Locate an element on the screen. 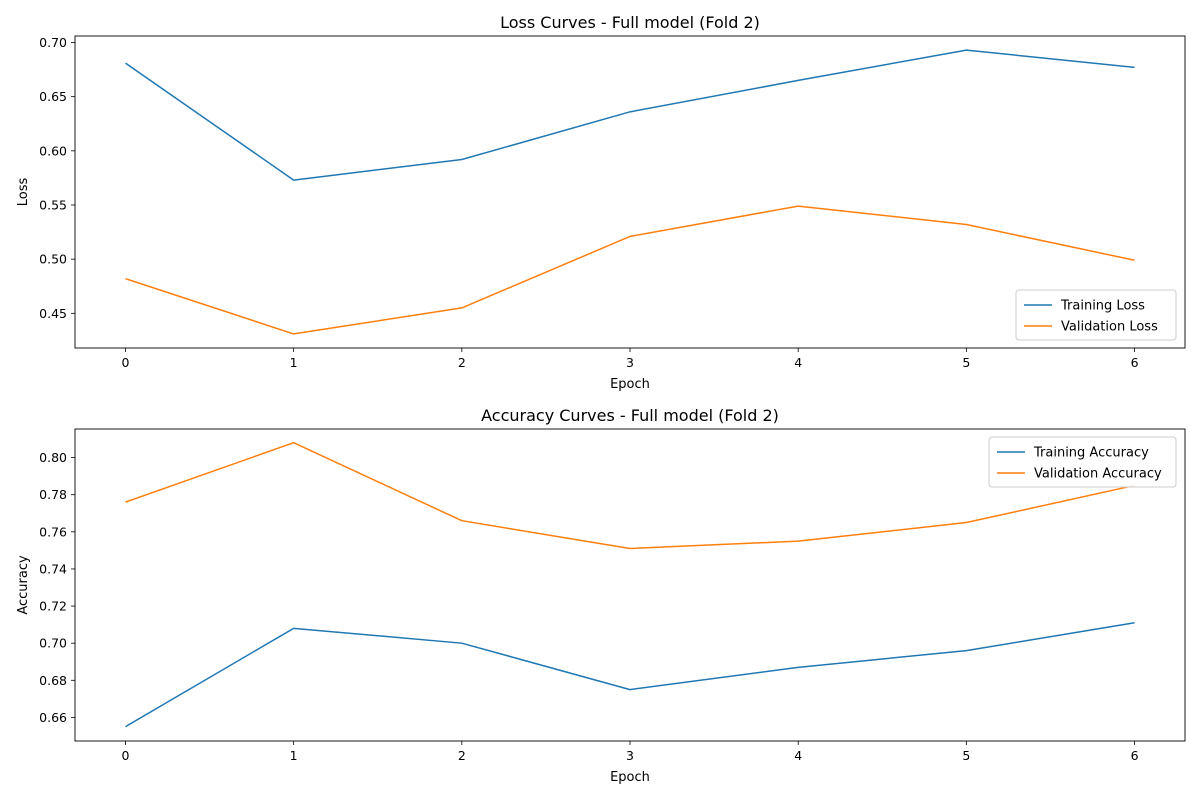  chart-title: Loss Curves - Full model (Fold 2) is located at coordinates (630, 22).